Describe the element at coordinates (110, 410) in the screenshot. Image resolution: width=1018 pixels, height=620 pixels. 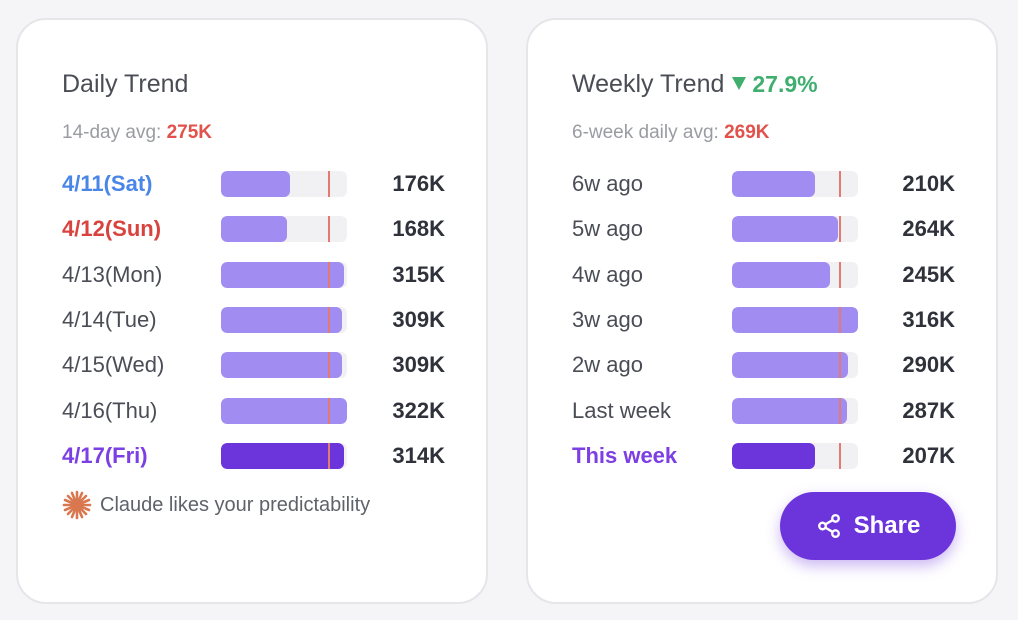
I see `daily-row-label: 4/16(Thu)` at that location.